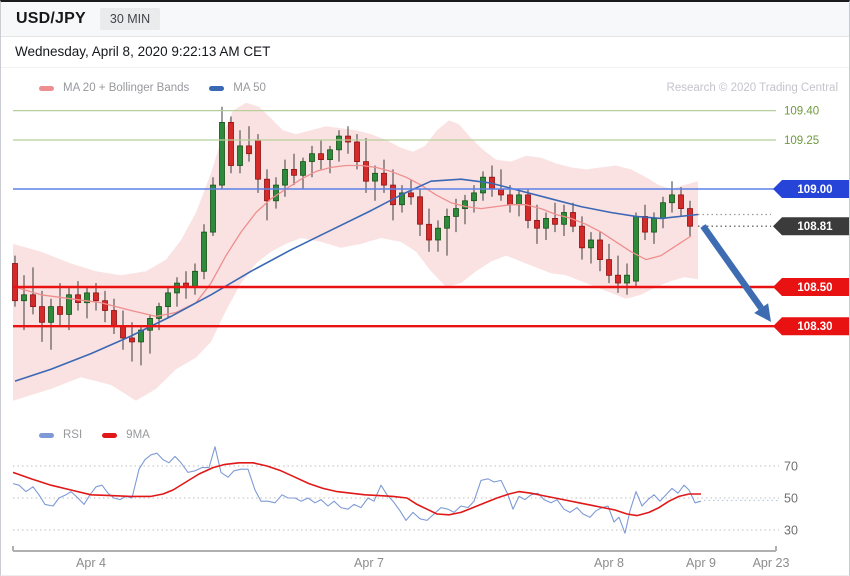 Image resolution: width=850 pixels, height=576 pixels. I want to click on rsi-gridline-label-30: 30, so click(791, 531).